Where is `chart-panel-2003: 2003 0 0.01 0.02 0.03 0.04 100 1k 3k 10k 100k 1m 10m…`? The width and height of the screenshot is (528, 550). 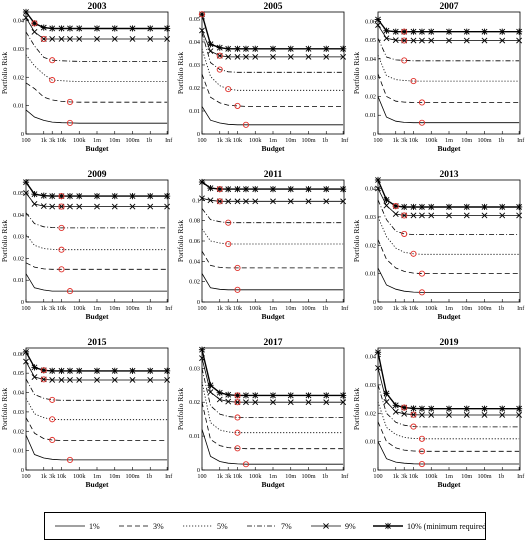
chart-panel-2003: 2003 0 0.01 0.02 0.03 0.04 100 1k 3k 10k 100k 1m 10m… is located at coordinates (88, 84).